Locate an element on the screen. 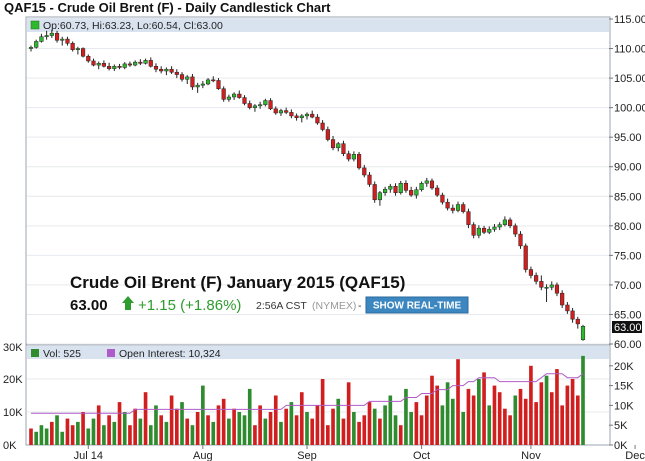 The width and height of the screenshot is (645, 461). volume-tick-label-left: 20K is located at coordinates (13, 380).